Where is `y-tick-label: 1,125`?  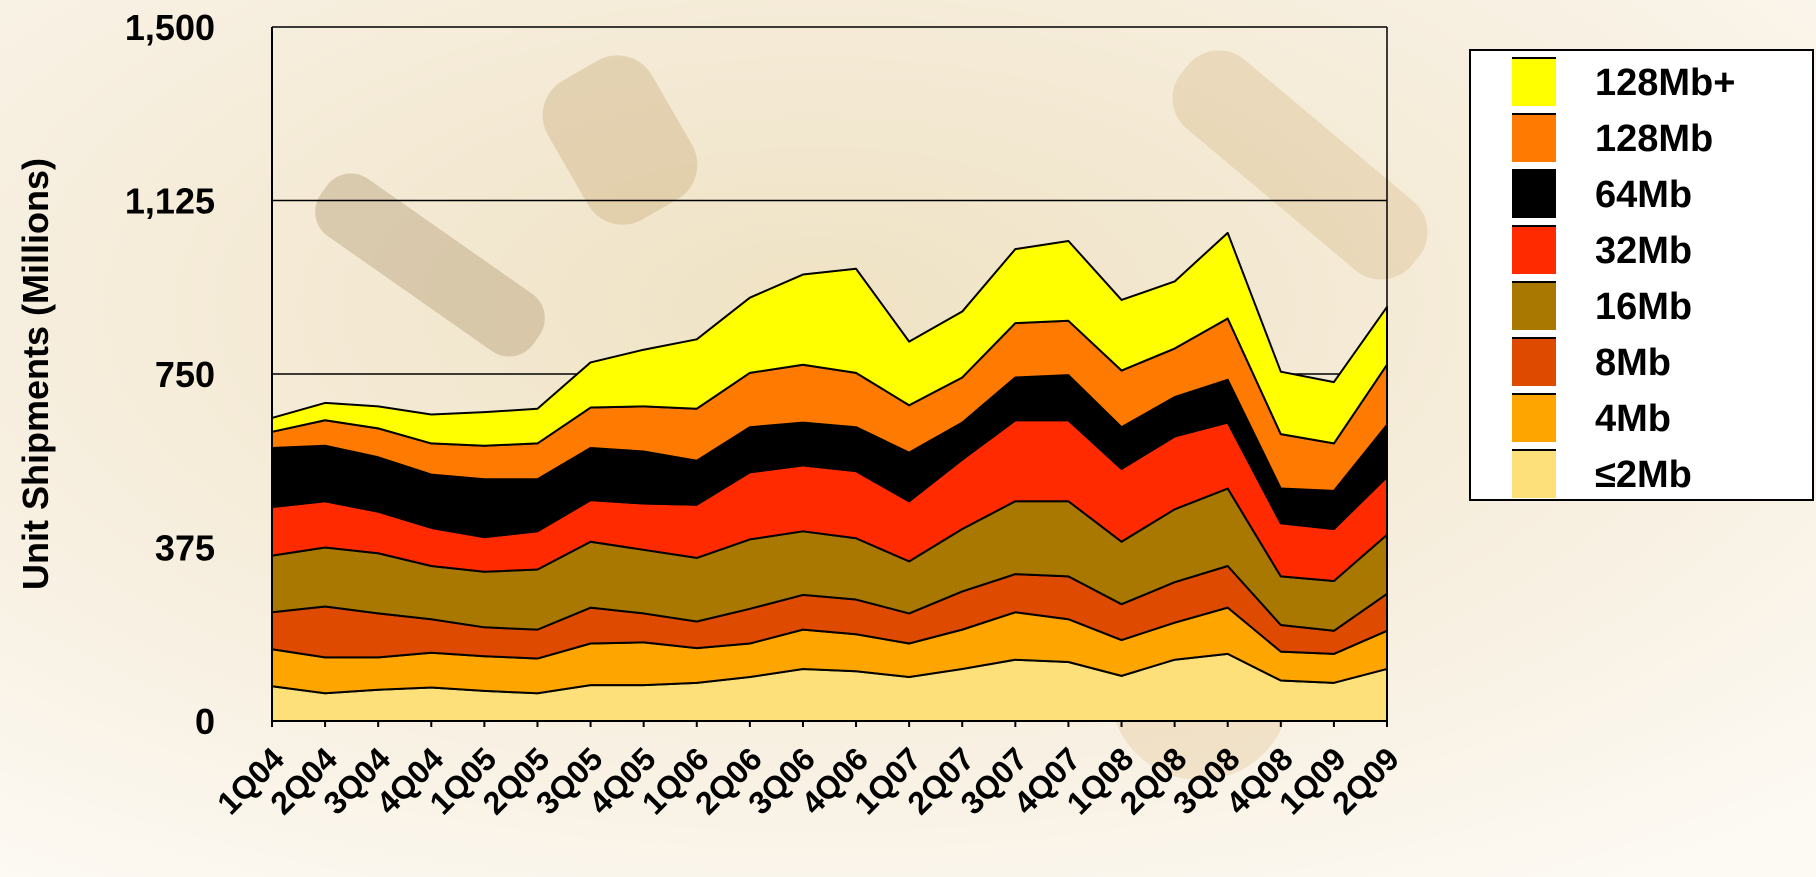
y-tick-label: 1,125 is located at coordinates (170, 201).